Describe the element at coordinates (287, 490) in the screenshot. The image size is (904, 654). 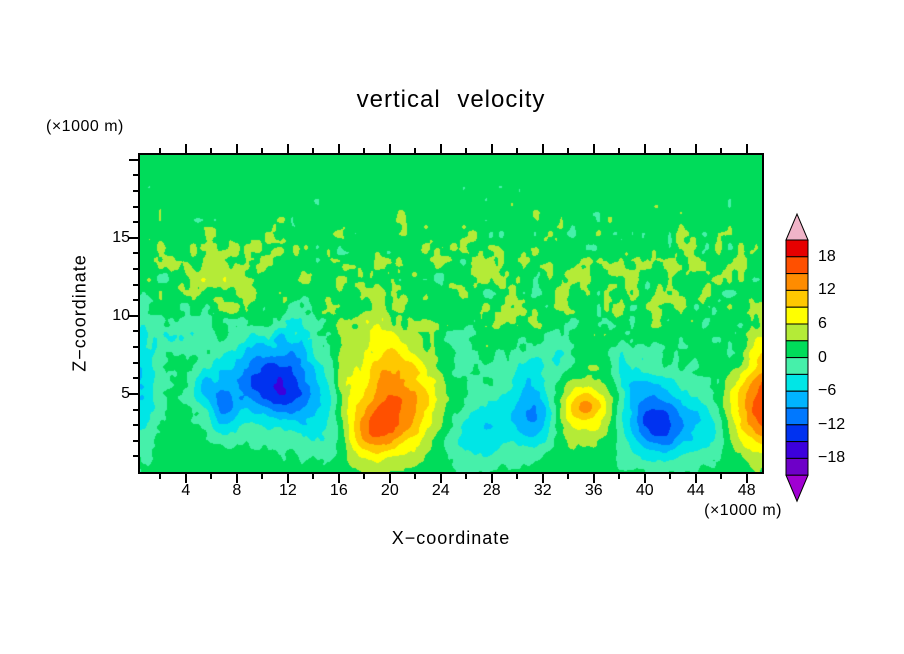
I see `x-tick-label: 12` at that location.